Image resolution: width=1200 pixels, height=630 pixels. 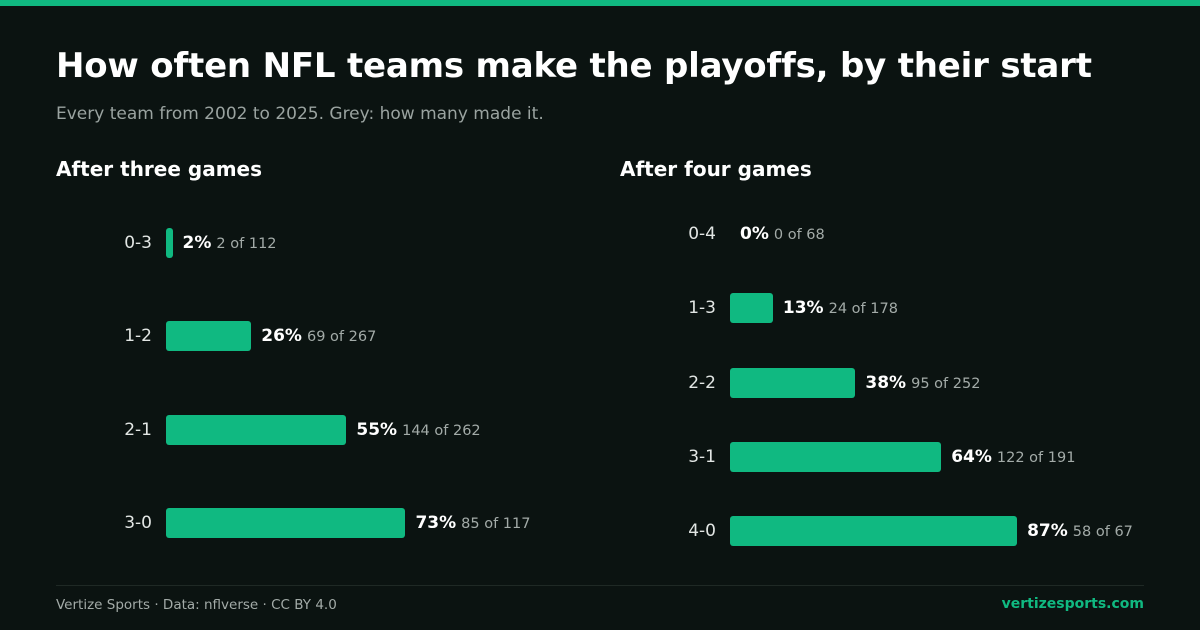 I want to click on bar-count-label: 0 of 68, so click(x=799, y=235).